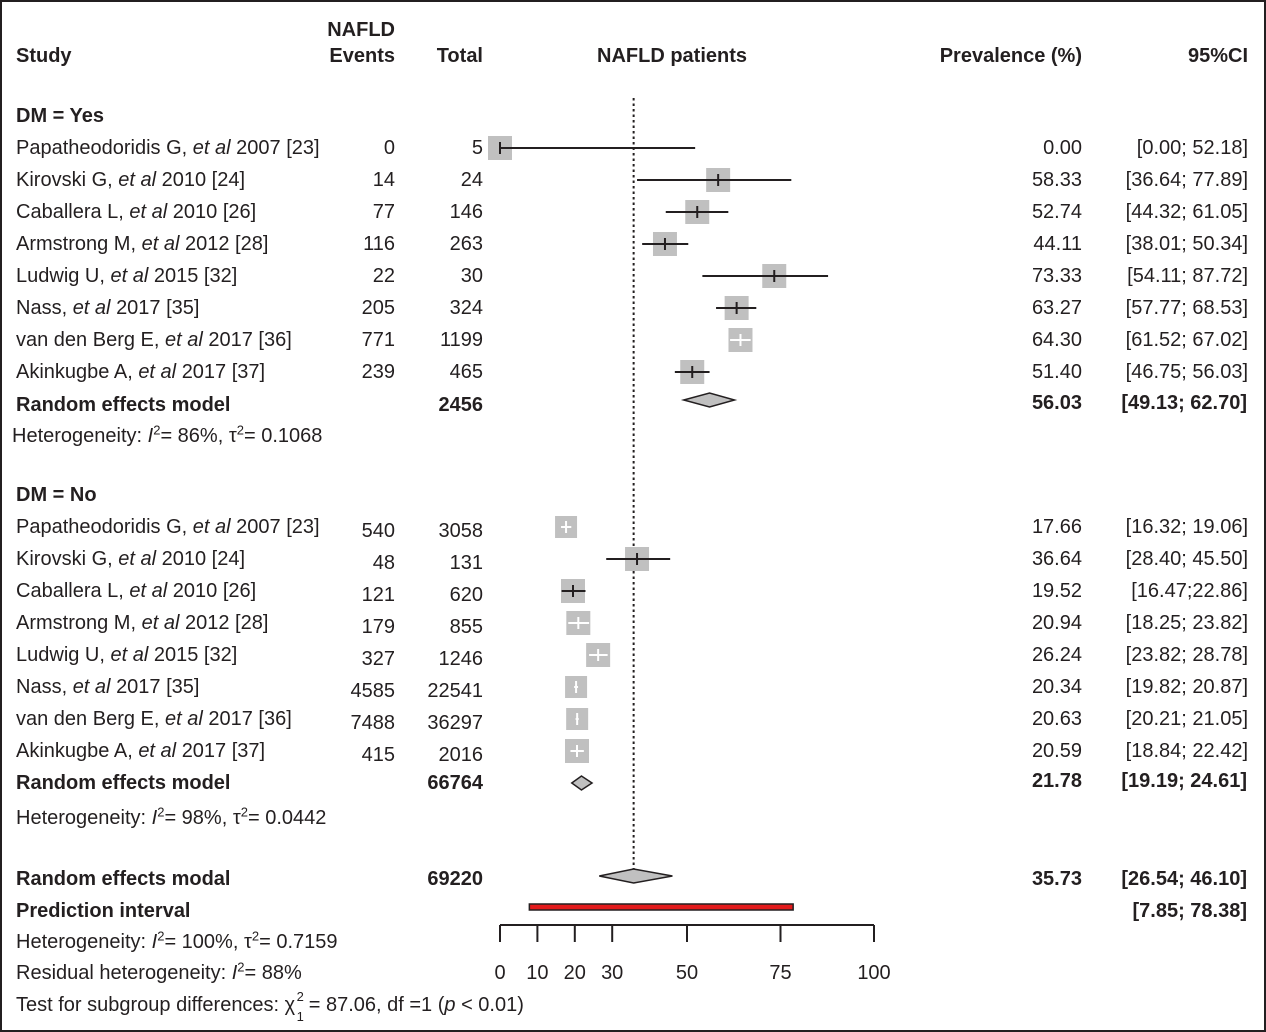 This screenshot has height=1032, width=1266. What do you see at coordinates (223, 372) in the screenshot?
I see `study-year-ref: 2017 [37]` at bounding box center [223, 372].